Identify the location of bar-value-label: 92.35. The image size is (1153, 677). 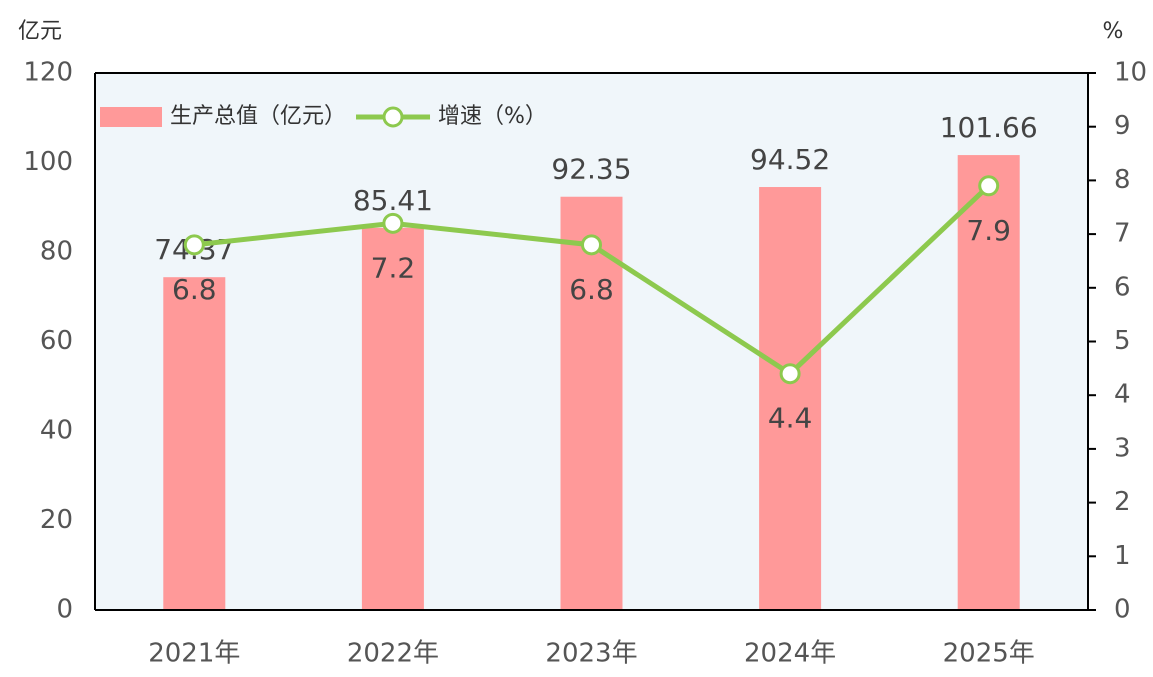
(591, 169).